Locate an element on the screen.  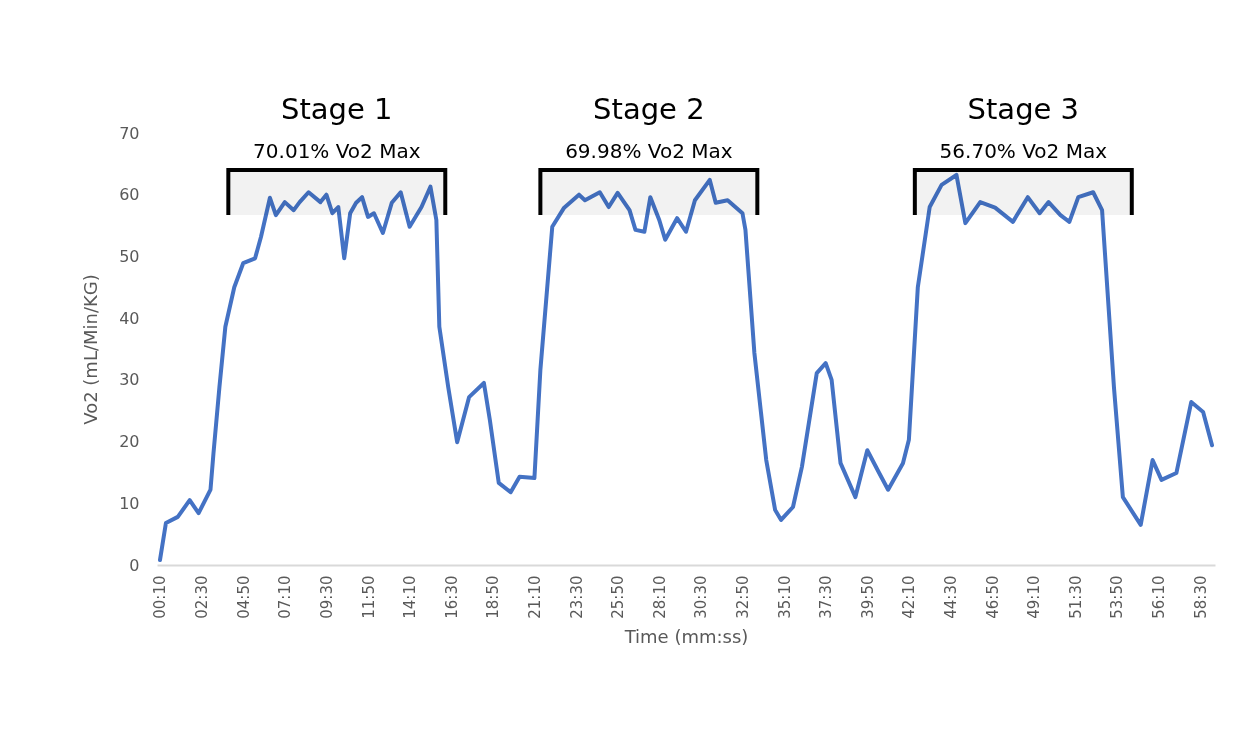
x-axis-title: Time (mm:ss) is located at coordinates (686, 636).